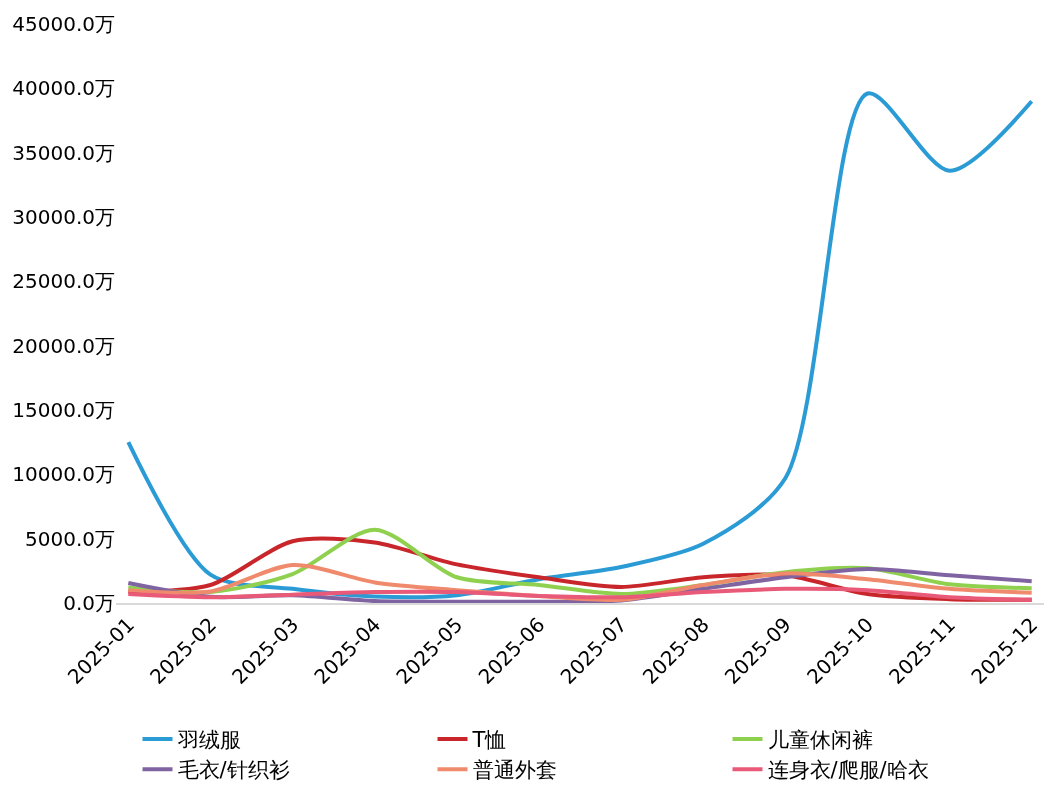 The width and height of the screenshot is (1059, 802). What do you see at coordinates (70, 538) in the screenshot?
I see `y-tick-label: 5000.0万` at bounding box center [70, 538].